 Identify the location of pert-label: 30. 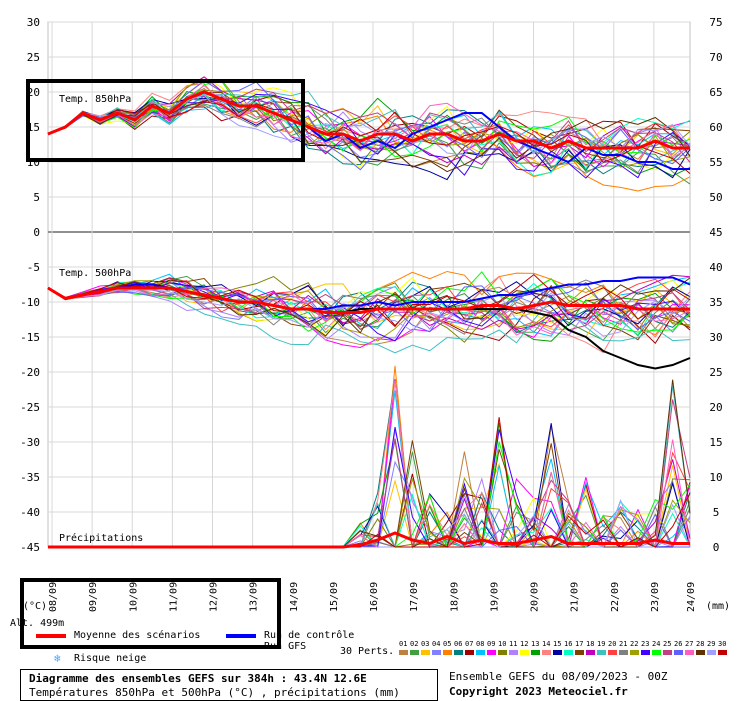
(722, 644).